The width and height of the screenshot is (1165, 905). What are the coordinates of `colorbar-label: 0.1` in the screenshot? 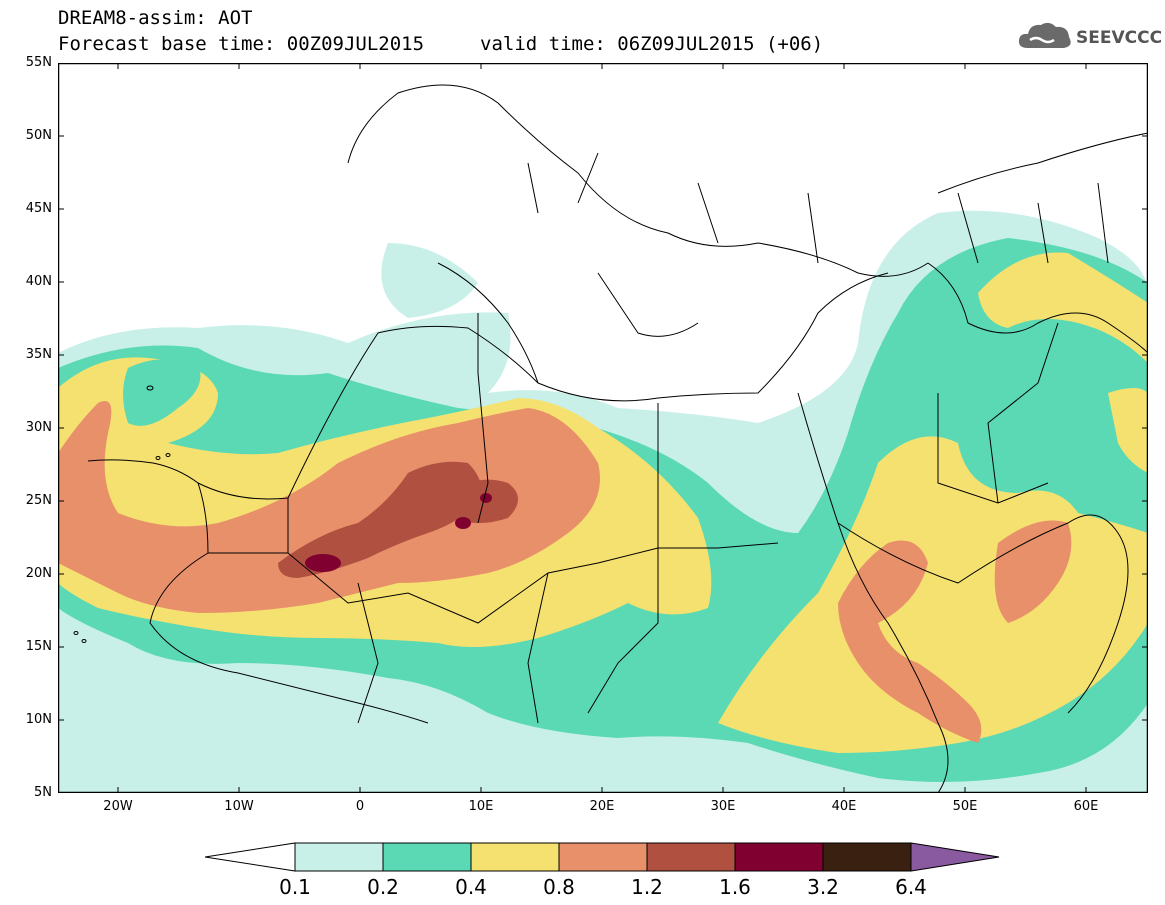 It's located at (295, 887).